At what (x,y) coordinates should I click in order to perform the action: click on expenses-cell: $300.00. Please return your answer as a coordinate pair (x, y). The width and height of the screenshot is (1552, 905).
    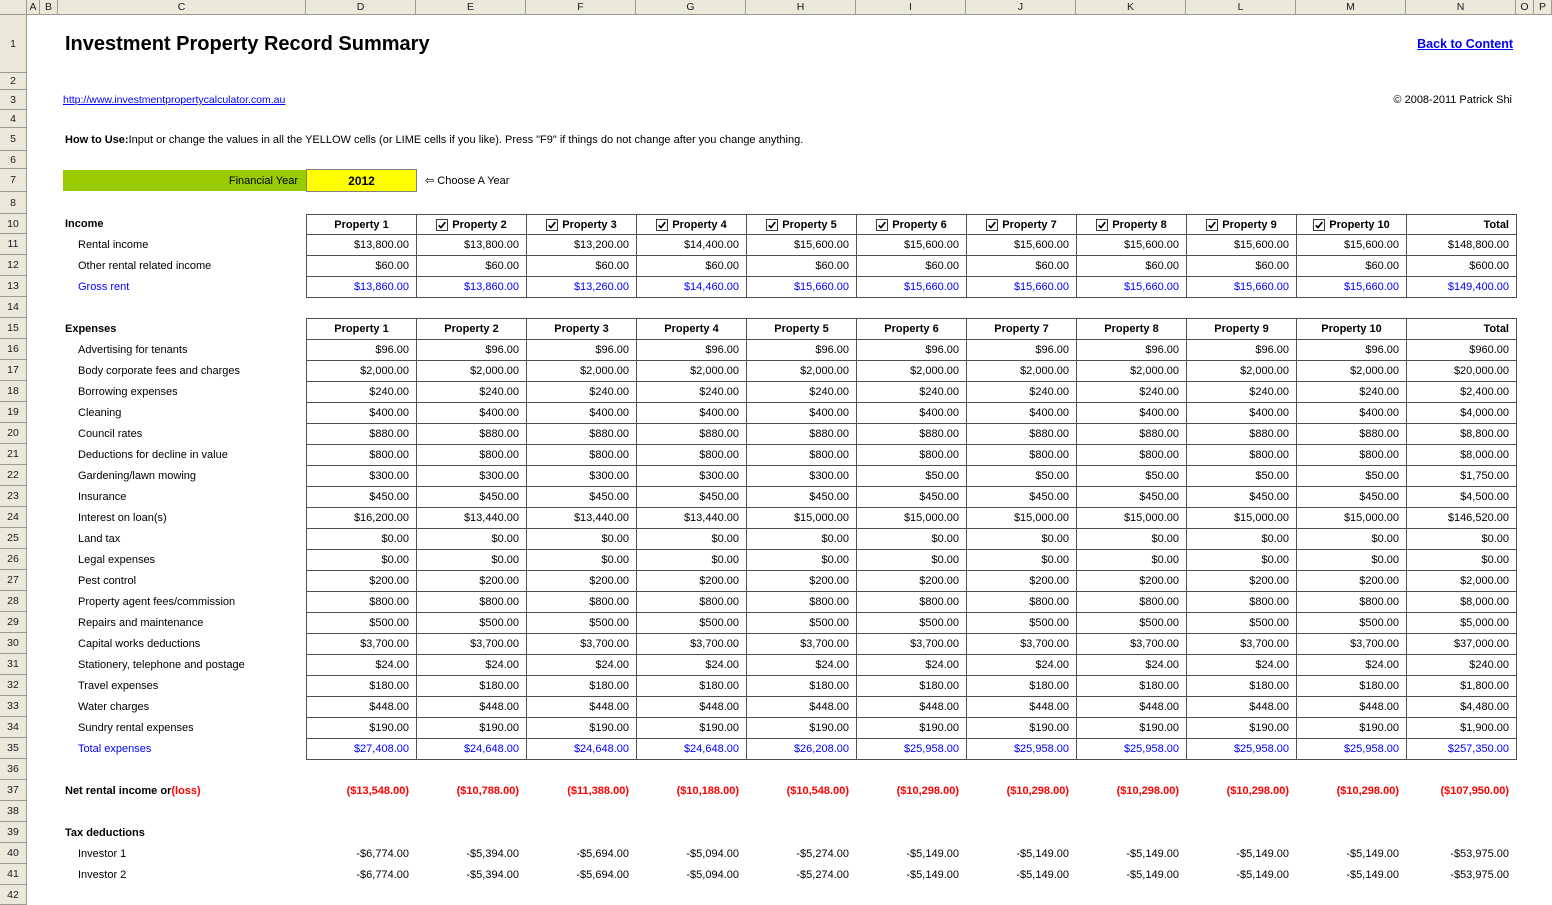
    Looking at the image, I should click on (692, 476).